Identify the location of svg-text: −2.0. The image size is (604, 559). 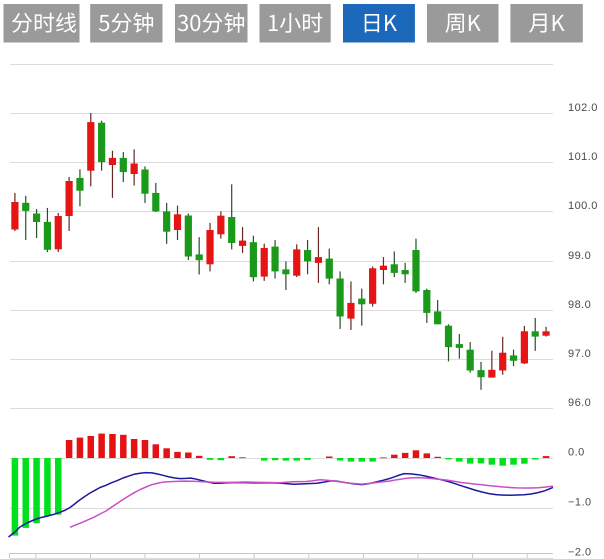
(580, 553).